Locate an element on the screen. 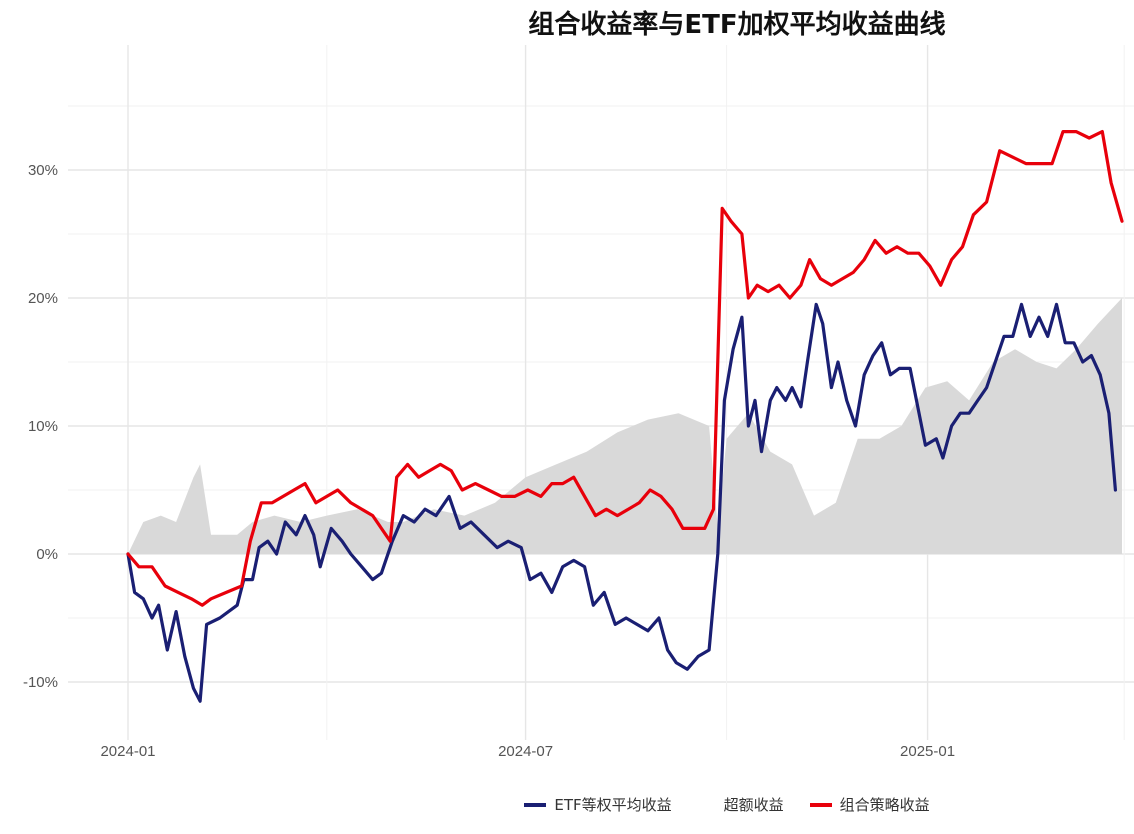  x-tick-label: 2024-01 is located at coordinates (127, 751).